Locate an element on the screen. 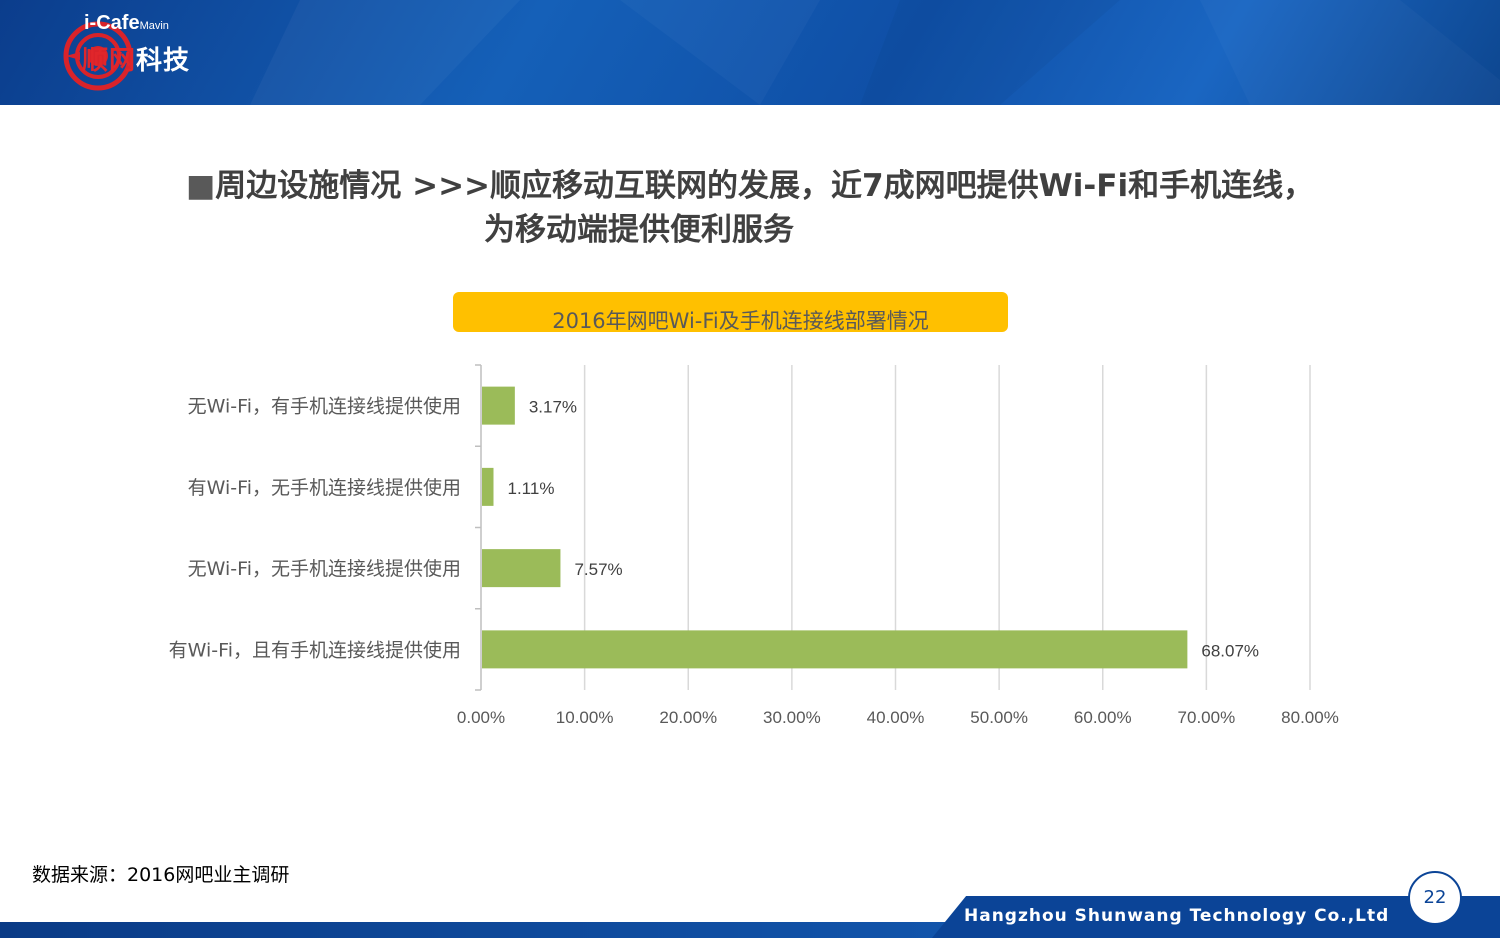  x-tick-label: 0.00% is located at coordinates (481, 717).